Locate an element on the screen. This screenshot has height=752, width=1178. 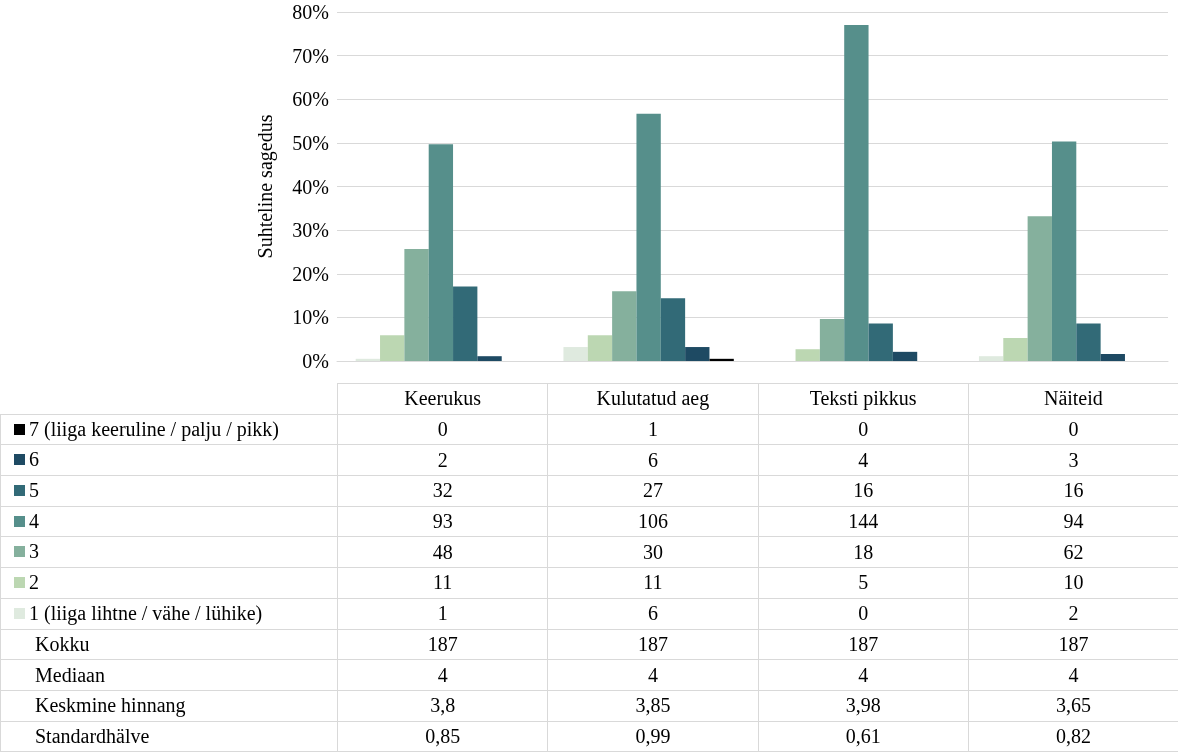
data-label: 0,61 is located at coordinates (863, 736).